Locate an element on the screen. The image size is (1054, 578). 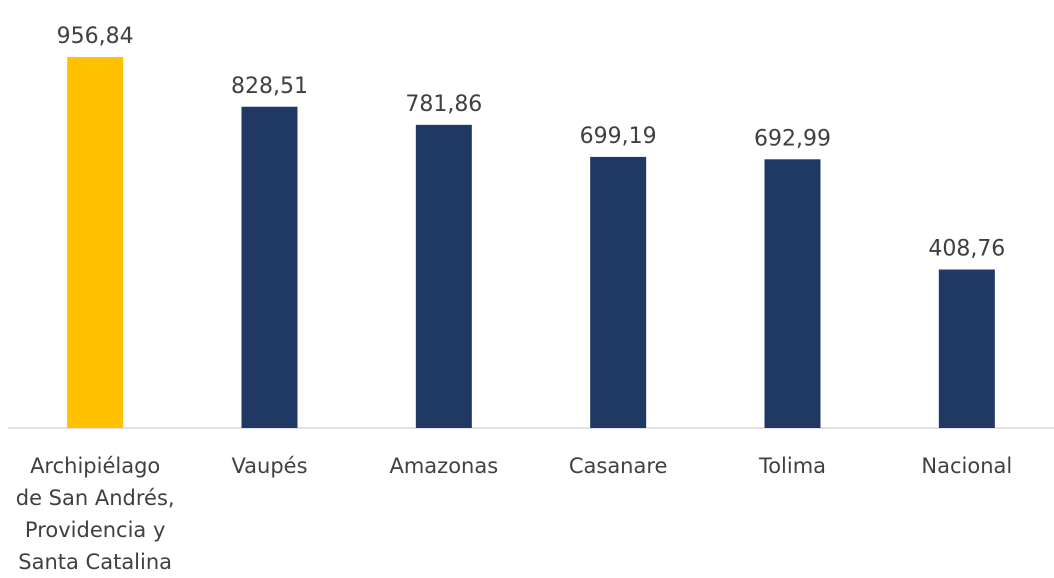
value-label-1: 828,51 is located at coordinates (269, 86).